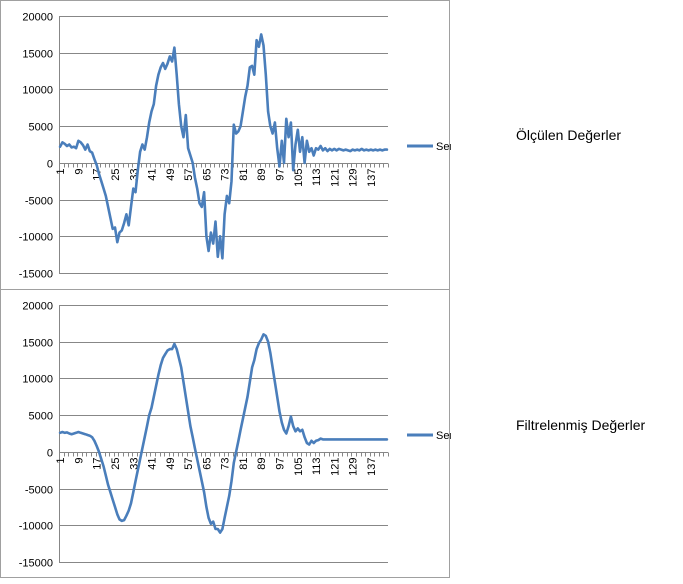 The height and width of the screenshot is (584, 683). Describe the element at coordinates (581, 425) in the screenshot. I see `filtered-values-label: Filtrelenmiş Değerler` at that location.